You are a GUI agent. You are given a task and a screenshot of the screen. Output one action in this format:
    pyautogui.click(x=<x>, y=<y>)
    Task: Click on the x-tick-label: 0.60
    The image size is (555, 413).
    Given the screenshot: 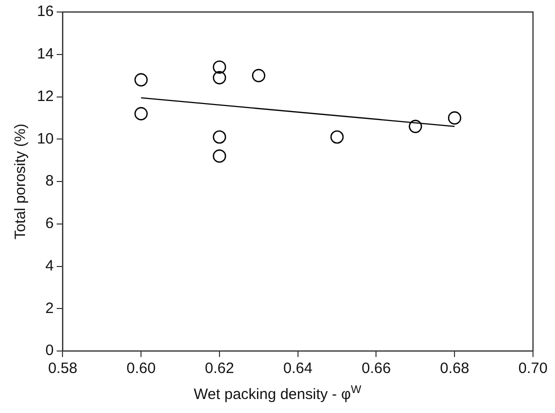 What is the action you would take?
    pyautogui.click(x=141, y=369)
    